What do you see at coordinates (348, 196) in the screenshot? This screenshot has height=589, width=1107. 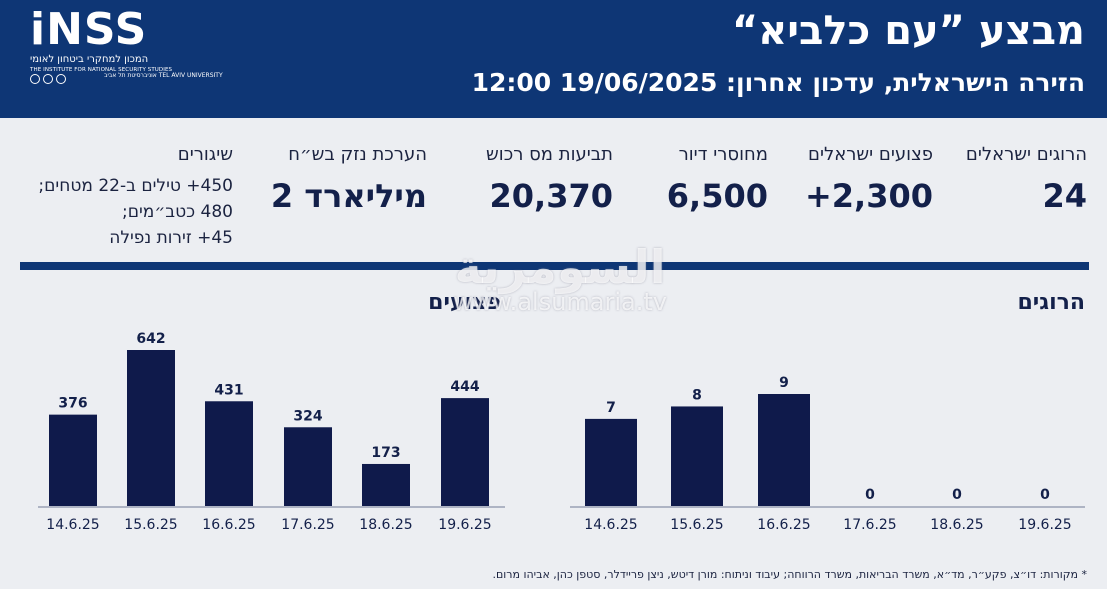 I see `stat-value: 2 מיליארד` at bounding box center [348, 196].